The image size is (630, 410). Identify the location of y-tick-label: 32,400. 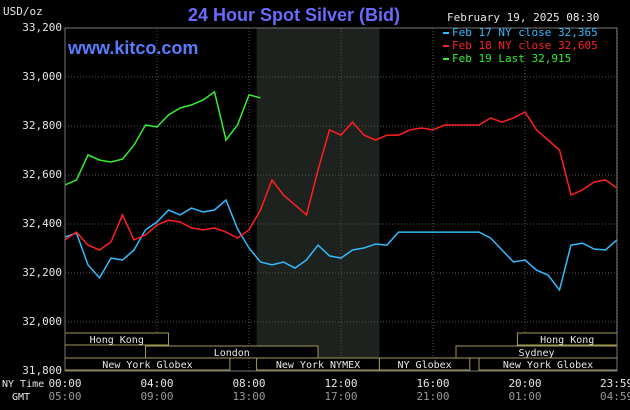
(42, 223).